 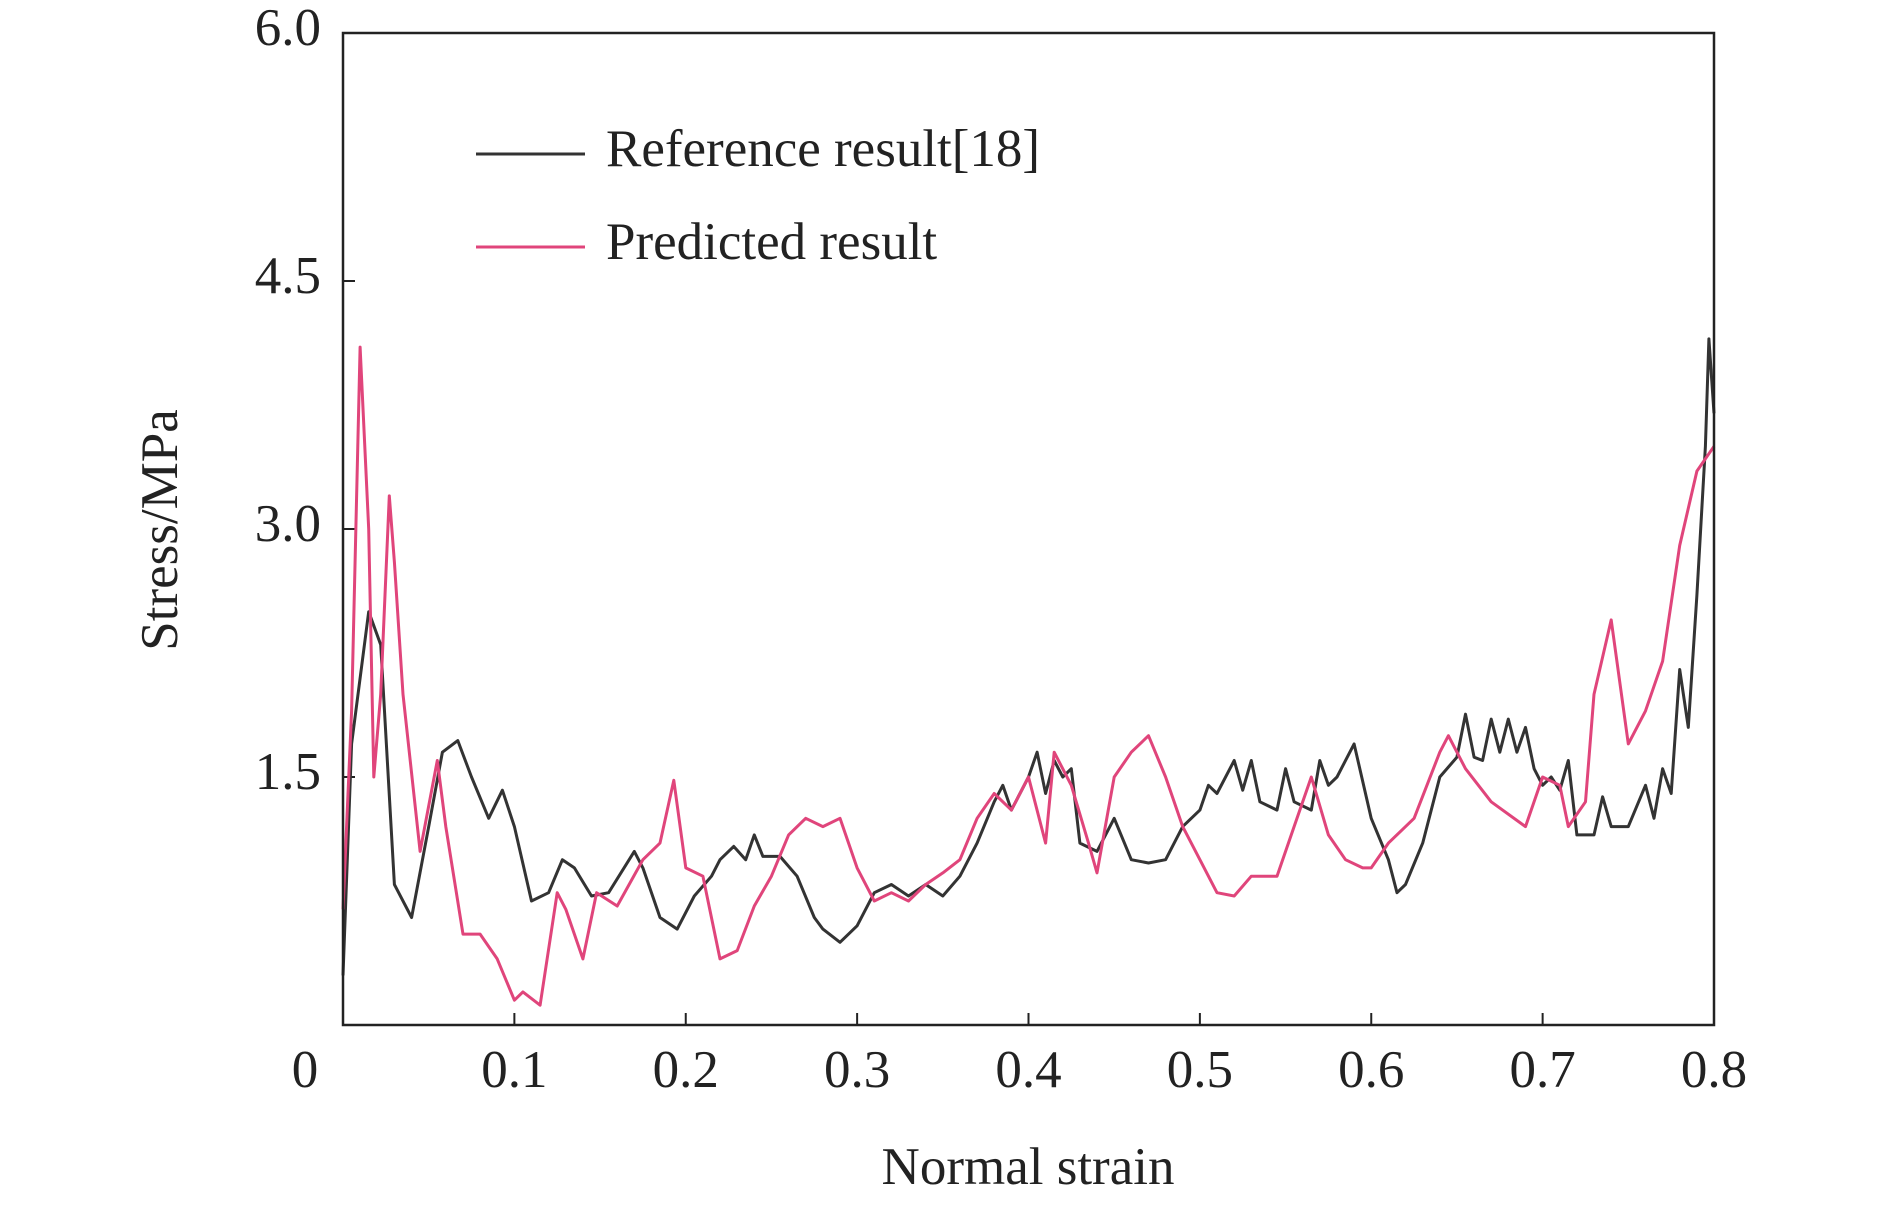 I want to click on x-tick-label: 0, so click(x=305, y=1070).